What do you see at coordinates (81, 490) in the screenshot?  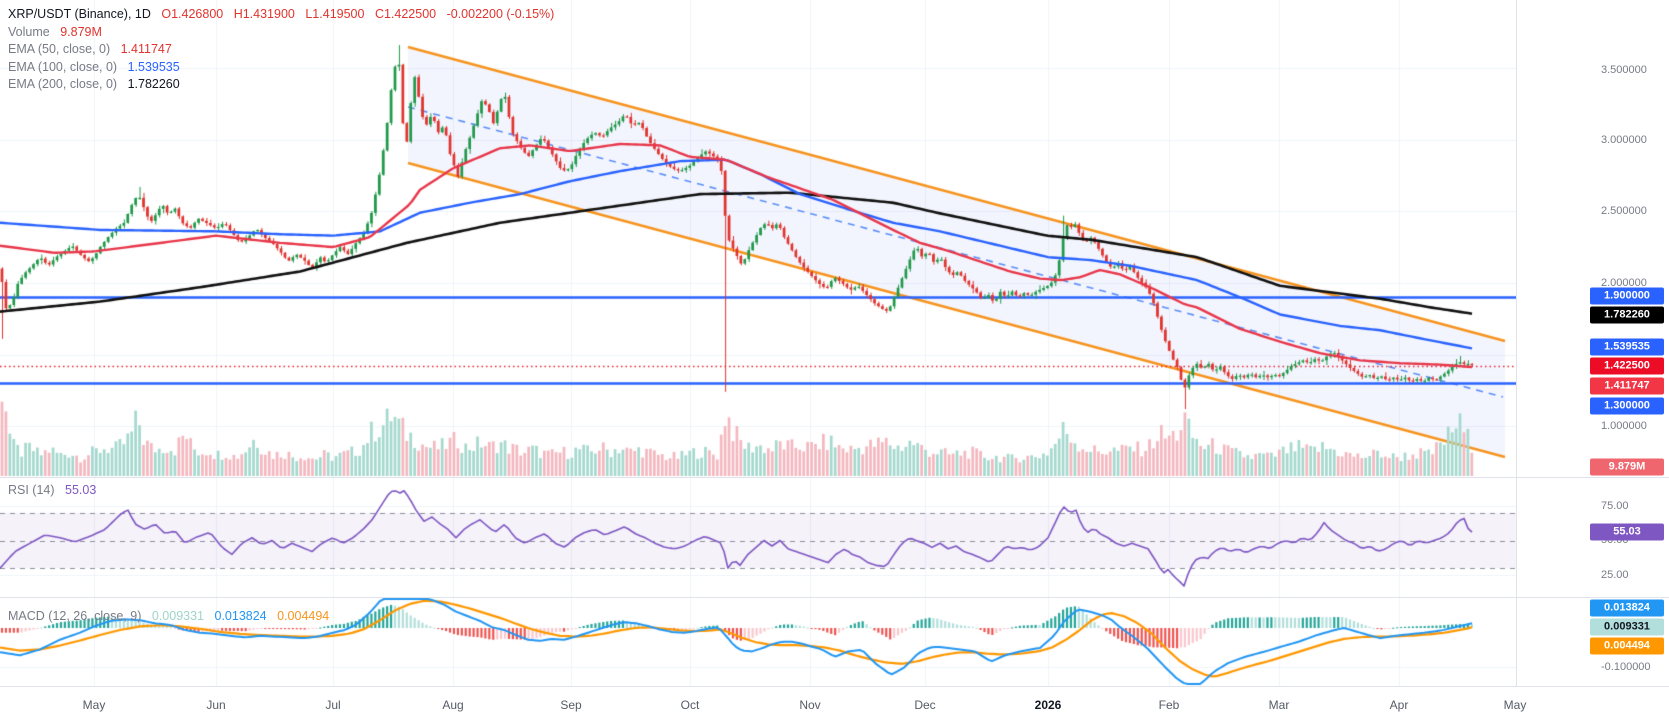 I see `rsi-value: 55.03` at bounding box center [81, 490].